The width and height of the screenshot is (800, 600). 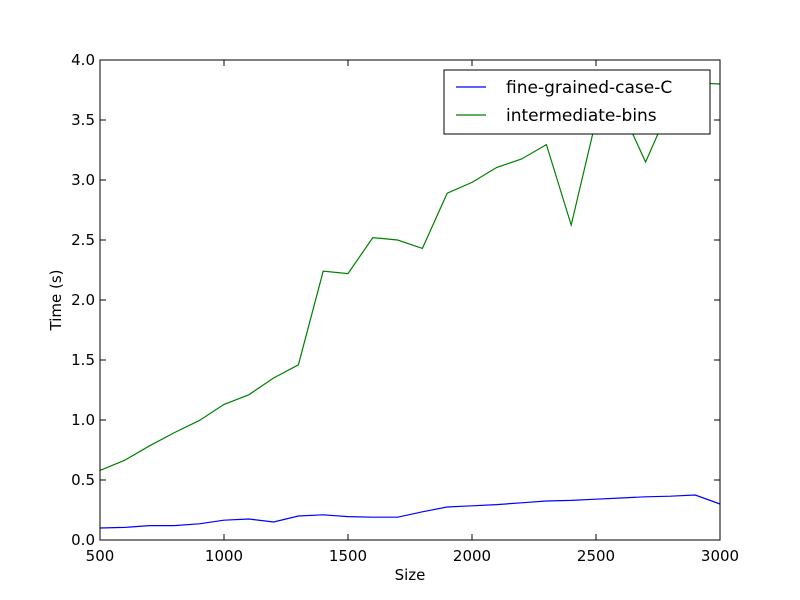 What do you see at coordinates (720, 556) in the screenshot?
I see `x-tick-label: 3000` at bounding box center [720, 556].